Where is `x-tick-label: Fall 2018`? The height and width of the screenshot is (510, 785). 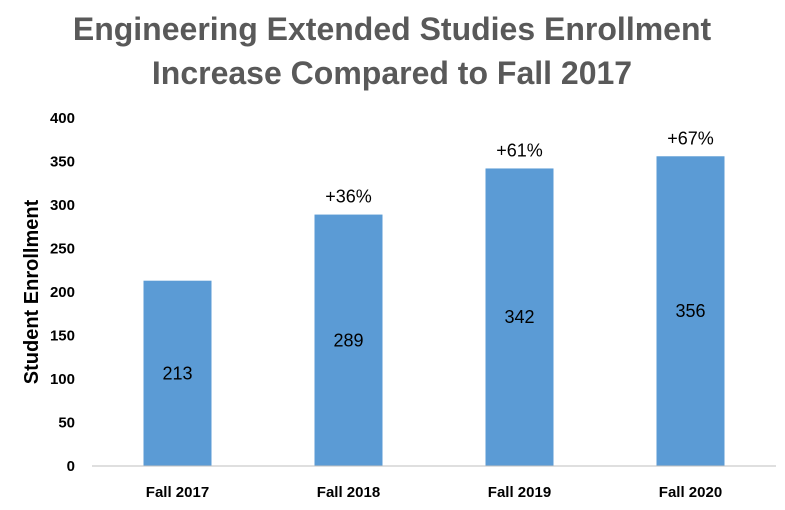 x-tick-label: Fall 2018 is located at coordinates (348, 492).